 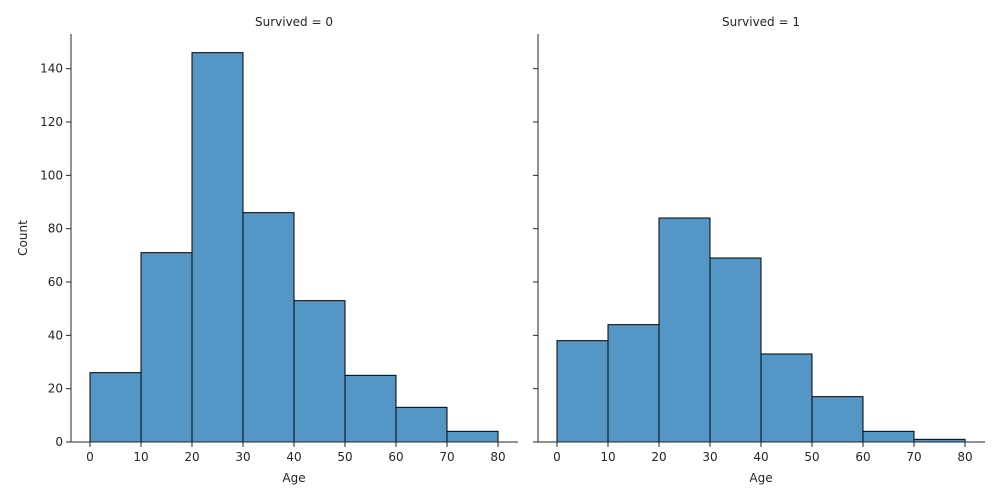 What do you see at coordinates (55, 255) in the screenshot?
I see `y-ticks-group: 0 20 40 60 80 100 120 140` at bounding box center [55, 255].